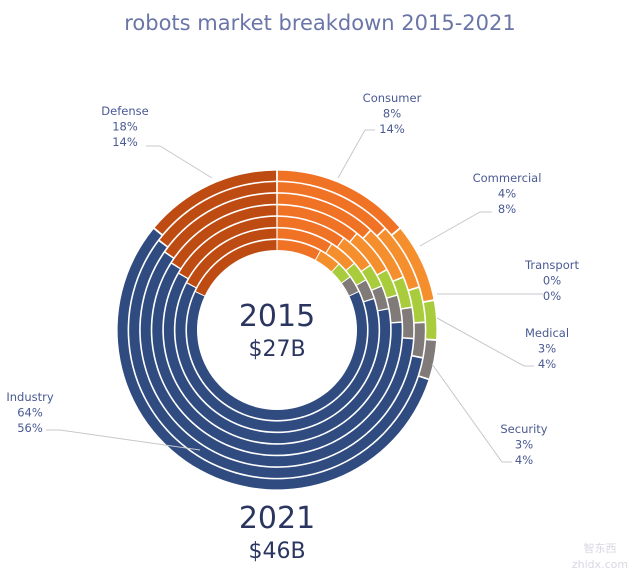 The width and height of the screenshot is (640, 575). Describe the element at coordinates (30, 428) in the screenshot. I see `label-industry-2021: 56%` at that location.